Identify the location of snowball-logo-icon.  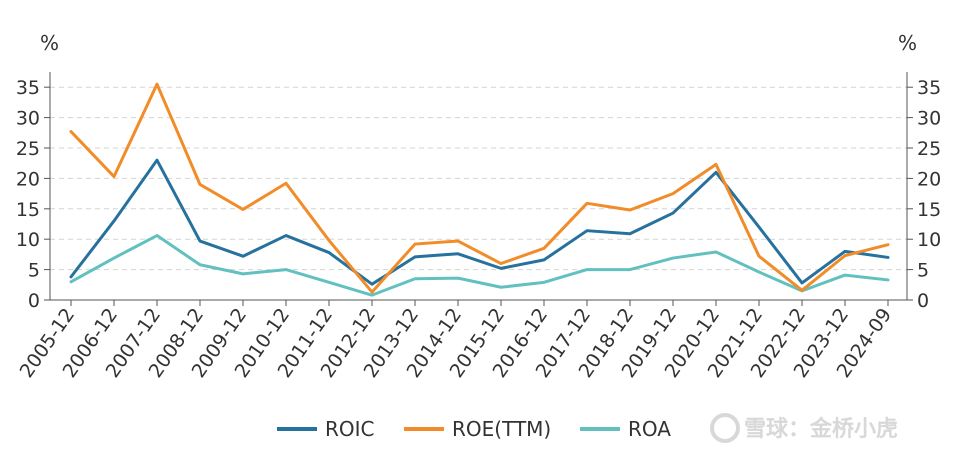
(725, 428).